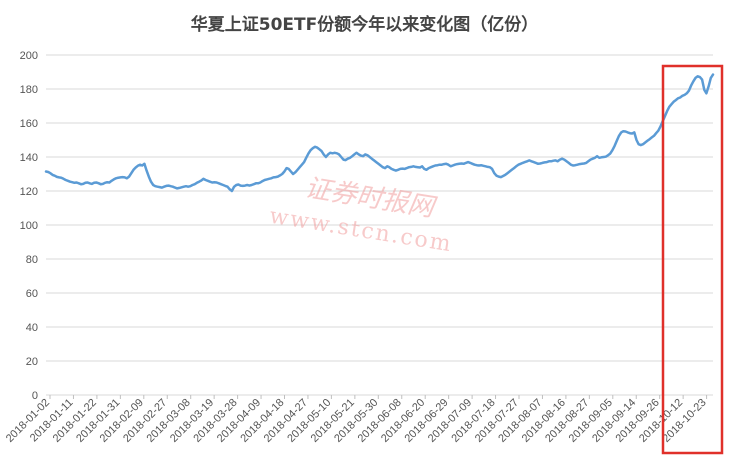 The width and height of the screenshot is (729, 462). What do you see at coordinates (29, 192) in the screenshot?
I see `y-tick-label-6: 120` at bounding box center [29, 192].